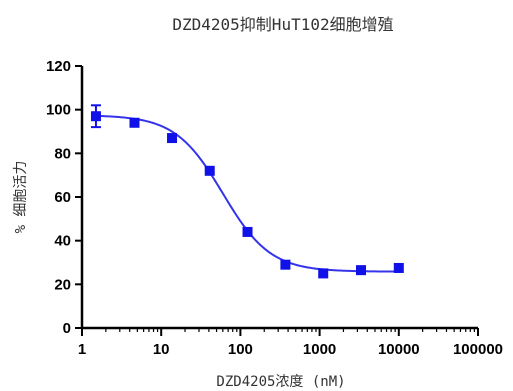  I want to click on y-tick-label: 100, so click(58, 110).